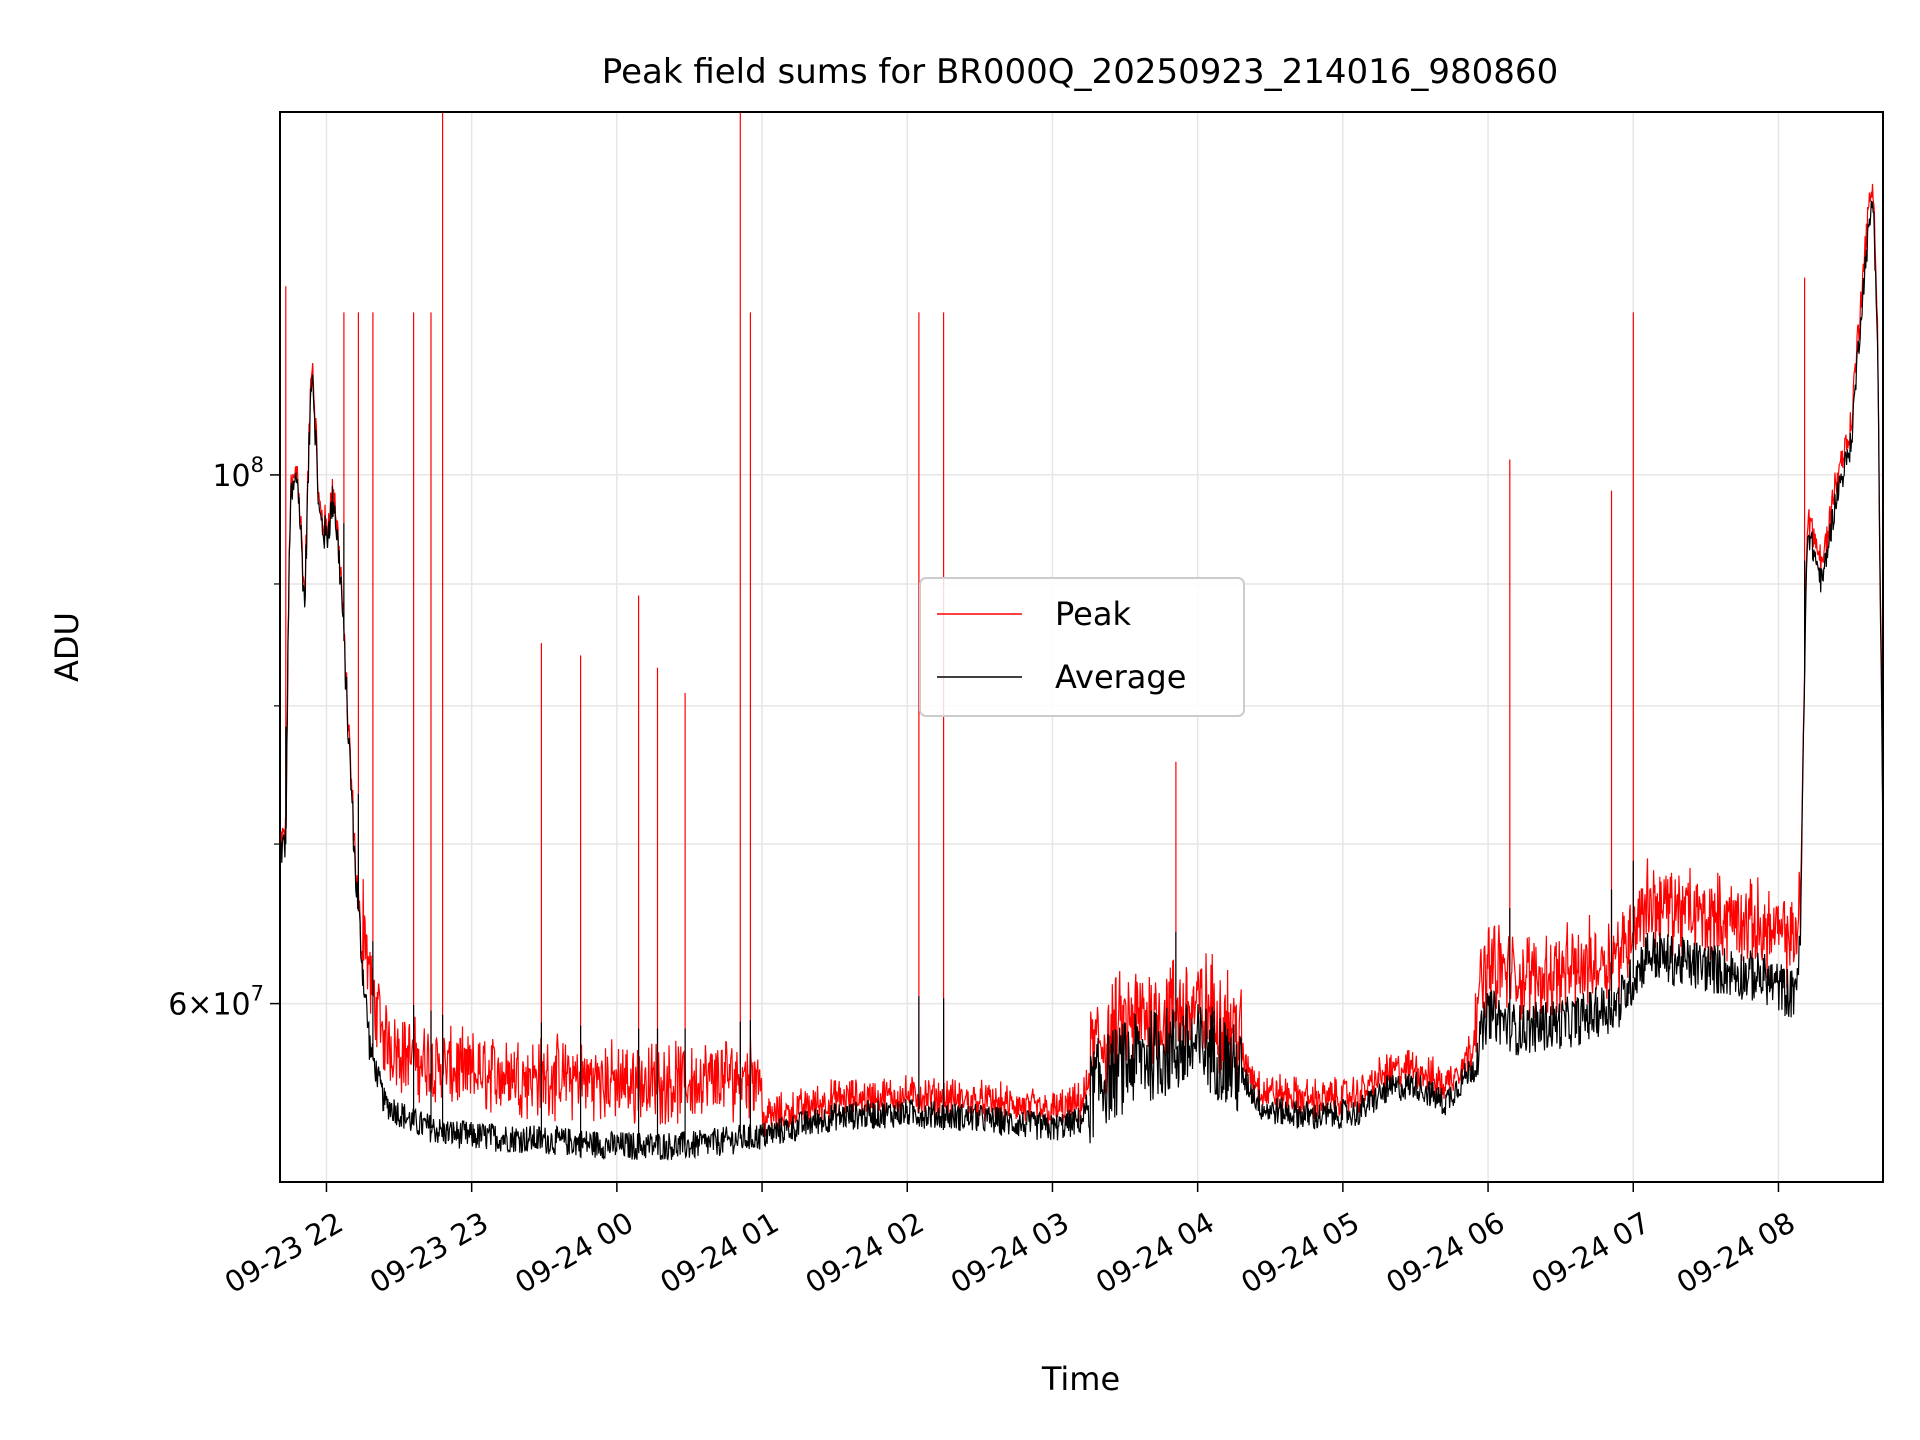  What do you see at coordinates (1300, 1252) in the screenshot?
I see `x-tick-label: 09-24 05` at bounding box center [1300, 1252].